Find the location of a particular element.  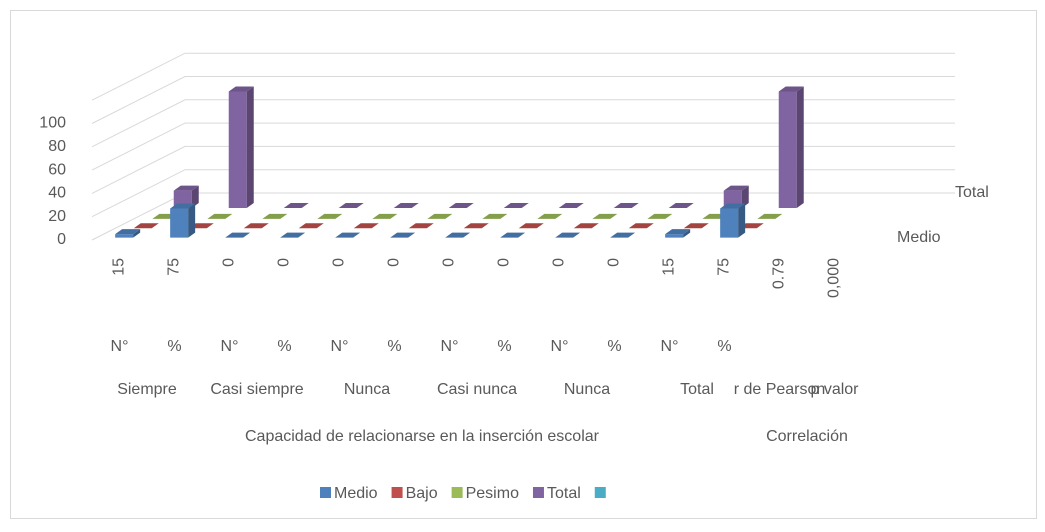

x-group-label: p valor is located at coordinates (834, 389).